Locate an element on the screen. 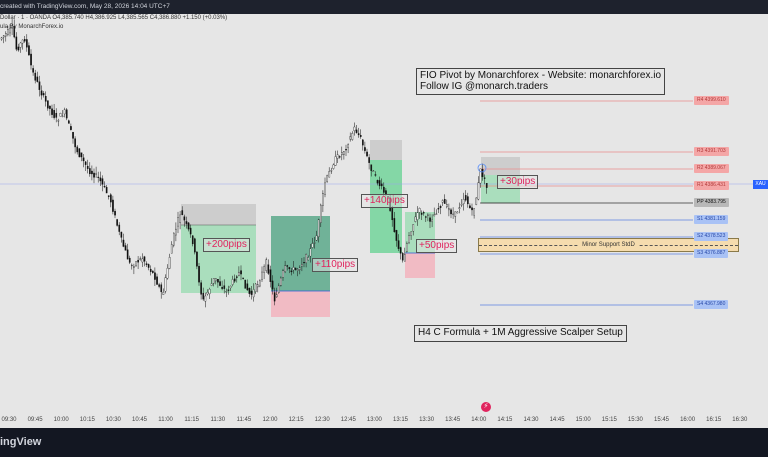 This screenshot has width=768, height=457. time-tick-label: 10:45 is located at coordinates (139, 420).